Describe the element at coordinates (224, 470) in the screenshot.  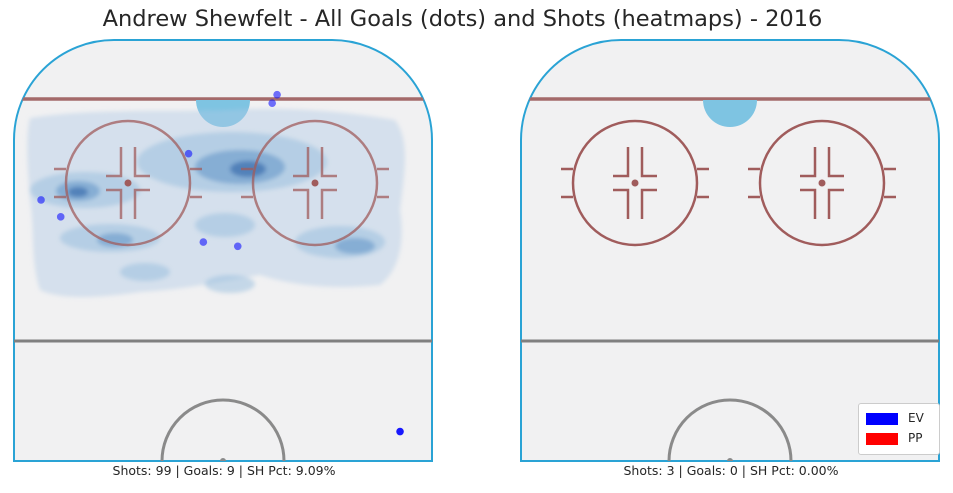
I see `caption-left: Shots: 99 | Goals: 9 | SH Pct: 9.09%` at that location.